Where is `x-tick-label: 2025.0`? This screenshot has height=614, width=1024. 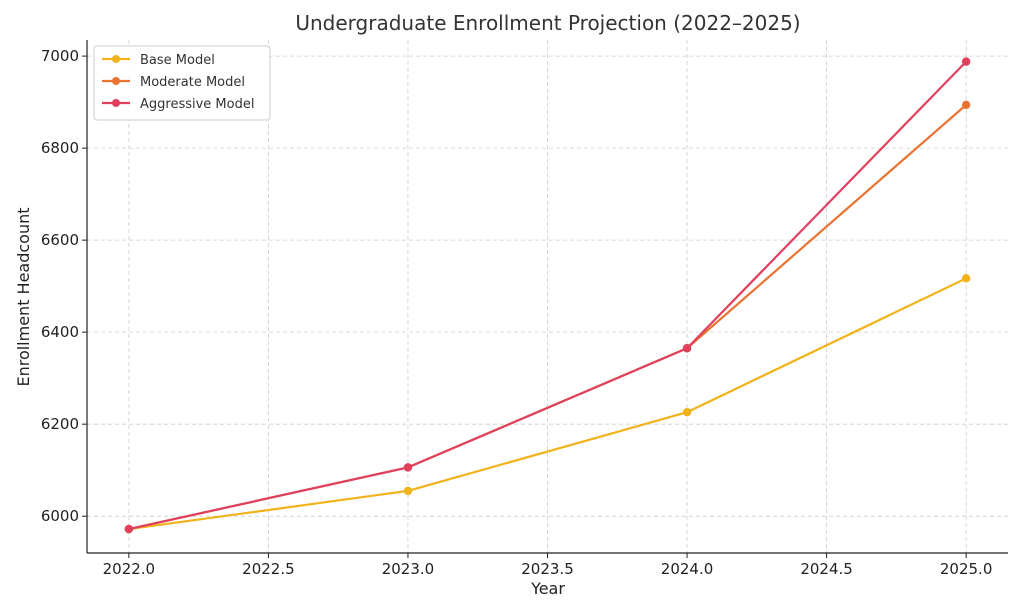 x-tick-label: 2025.0 is located at coordinates (966, 569).